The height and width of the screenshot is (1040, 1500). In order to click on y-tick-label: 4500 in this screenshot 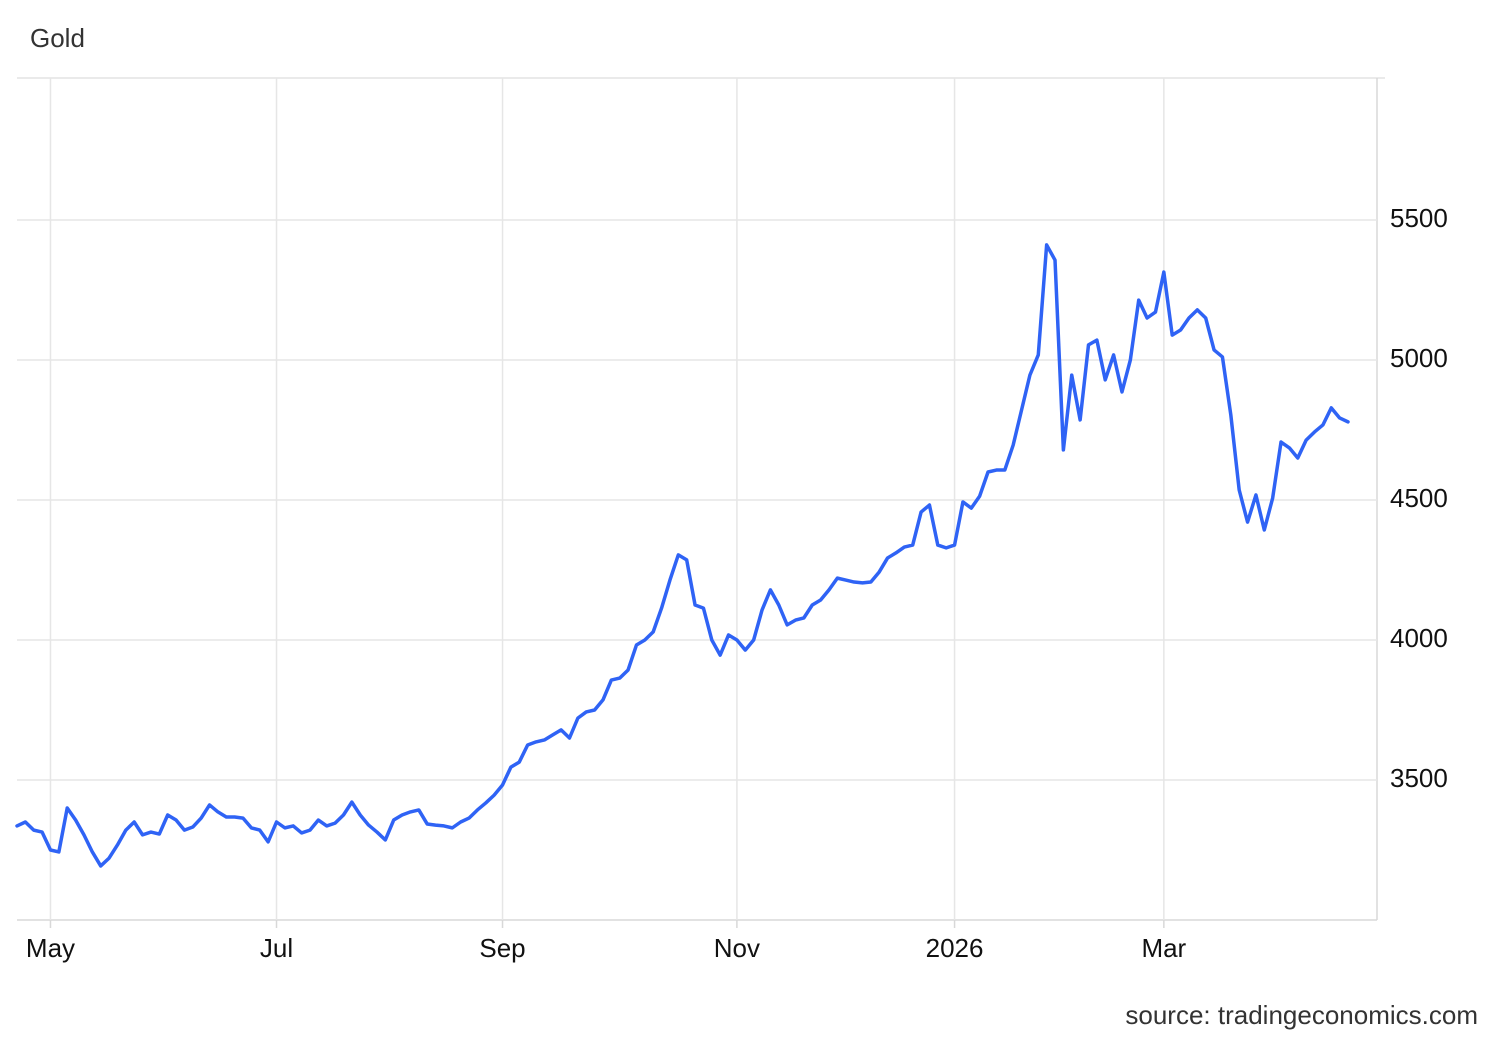, I will do `click(1419, 498)`.